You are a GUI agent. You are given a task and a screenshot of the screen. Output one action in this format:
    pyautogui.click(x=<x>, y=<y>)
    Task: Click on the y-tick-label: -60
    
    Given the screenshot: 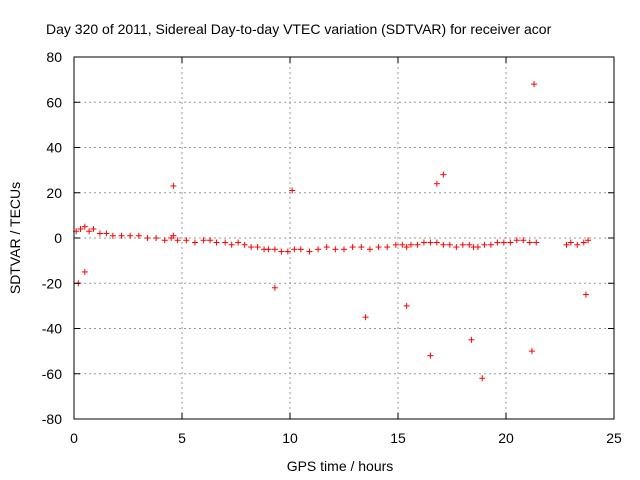 What is the action you would take?
    pyautogui.click(x=52, y=374)
    